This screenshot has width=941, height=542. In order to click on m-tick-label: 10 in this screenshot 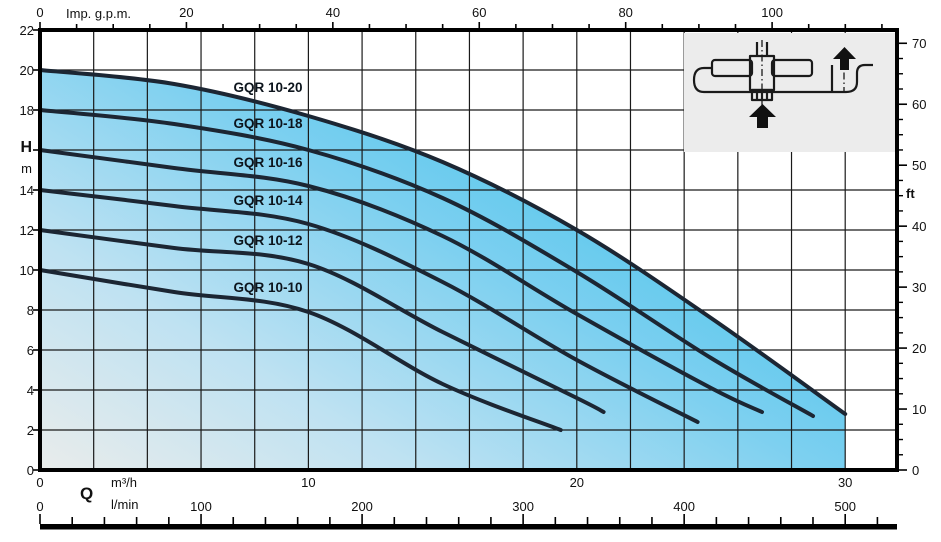, I will do `click(26, 270)`.